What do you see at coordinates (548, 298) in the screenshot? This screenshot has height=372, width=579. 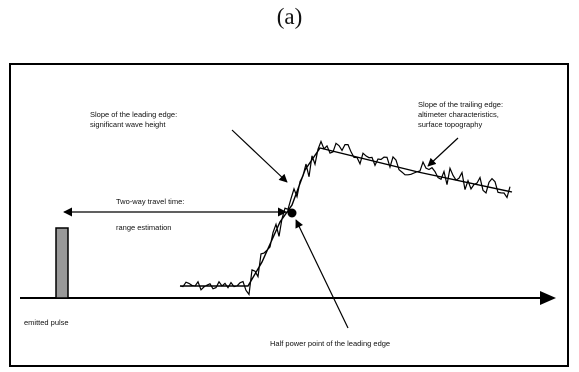 I see `time-axis-arrowhead` at bounding box center [548, 298].